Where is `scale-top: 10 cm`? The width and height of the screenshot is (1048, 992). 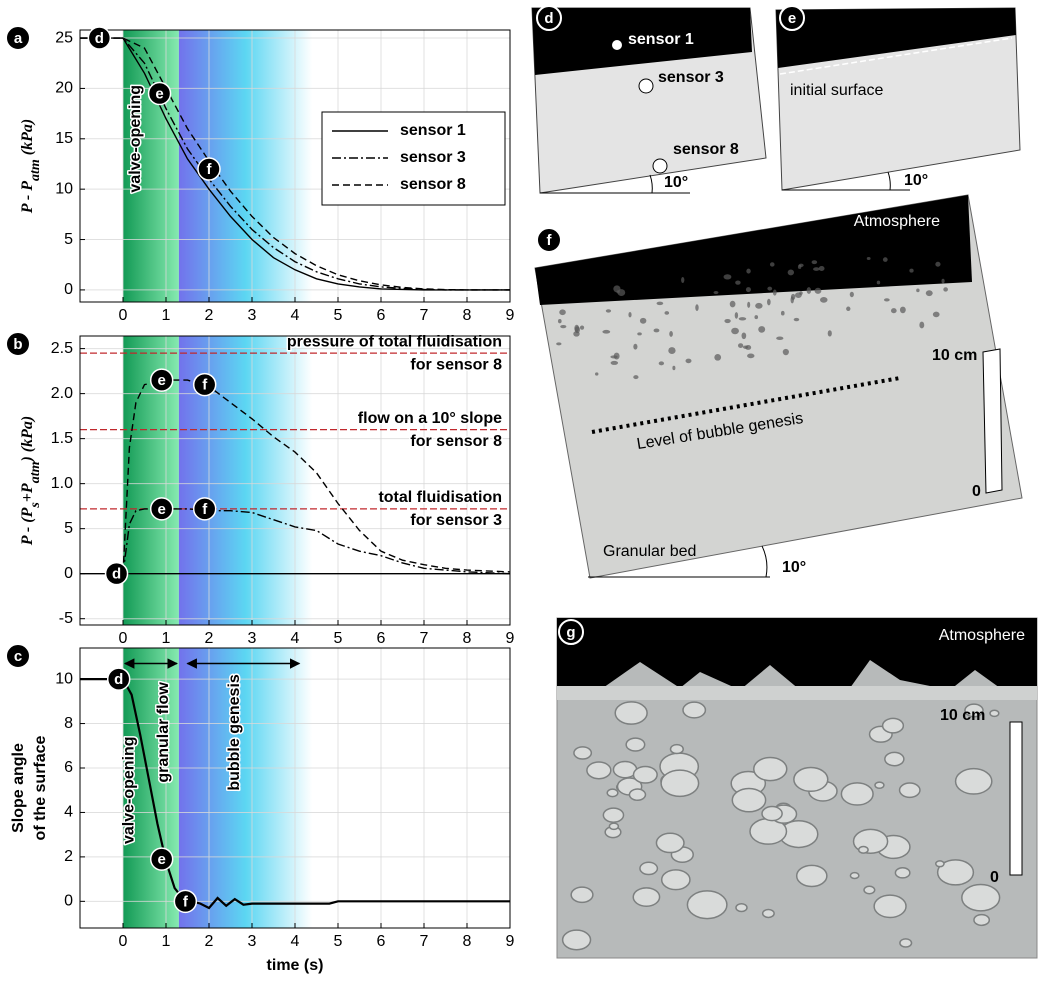
scale-top: 10 cm is located at coordinates (962, 715).